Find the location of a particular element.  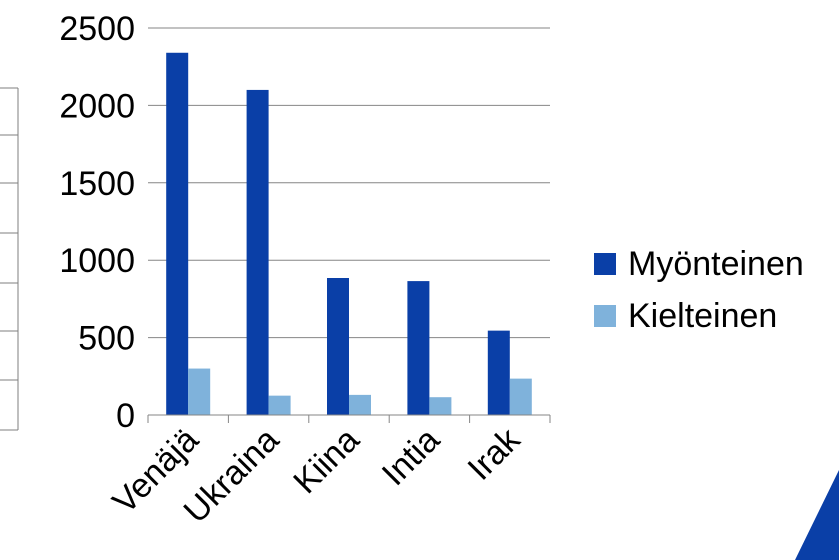

x-category-label: Kiina is located at coordinates (326, 461).